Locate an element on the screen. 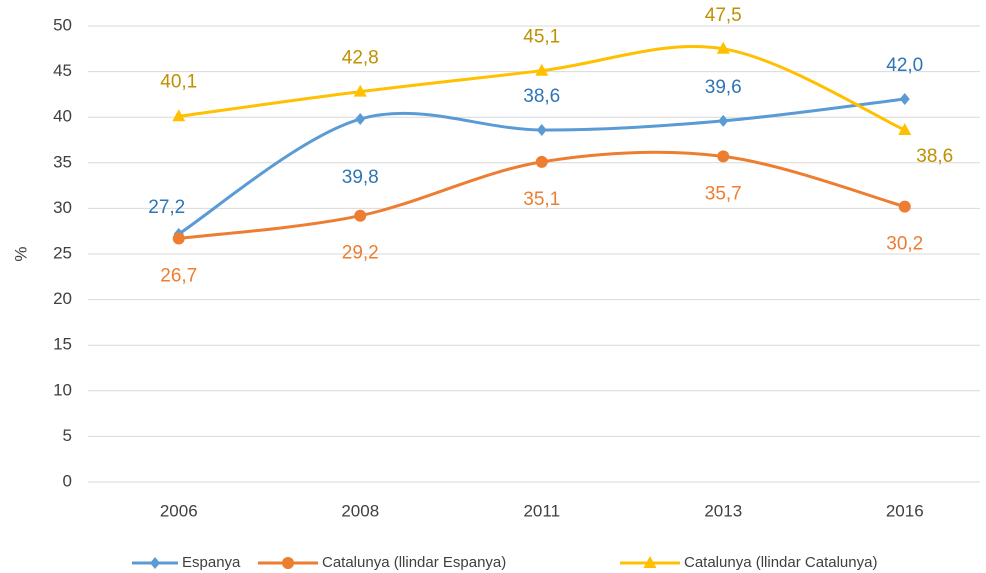  y-tick-label: 5 is located at coordinates (67, 435).